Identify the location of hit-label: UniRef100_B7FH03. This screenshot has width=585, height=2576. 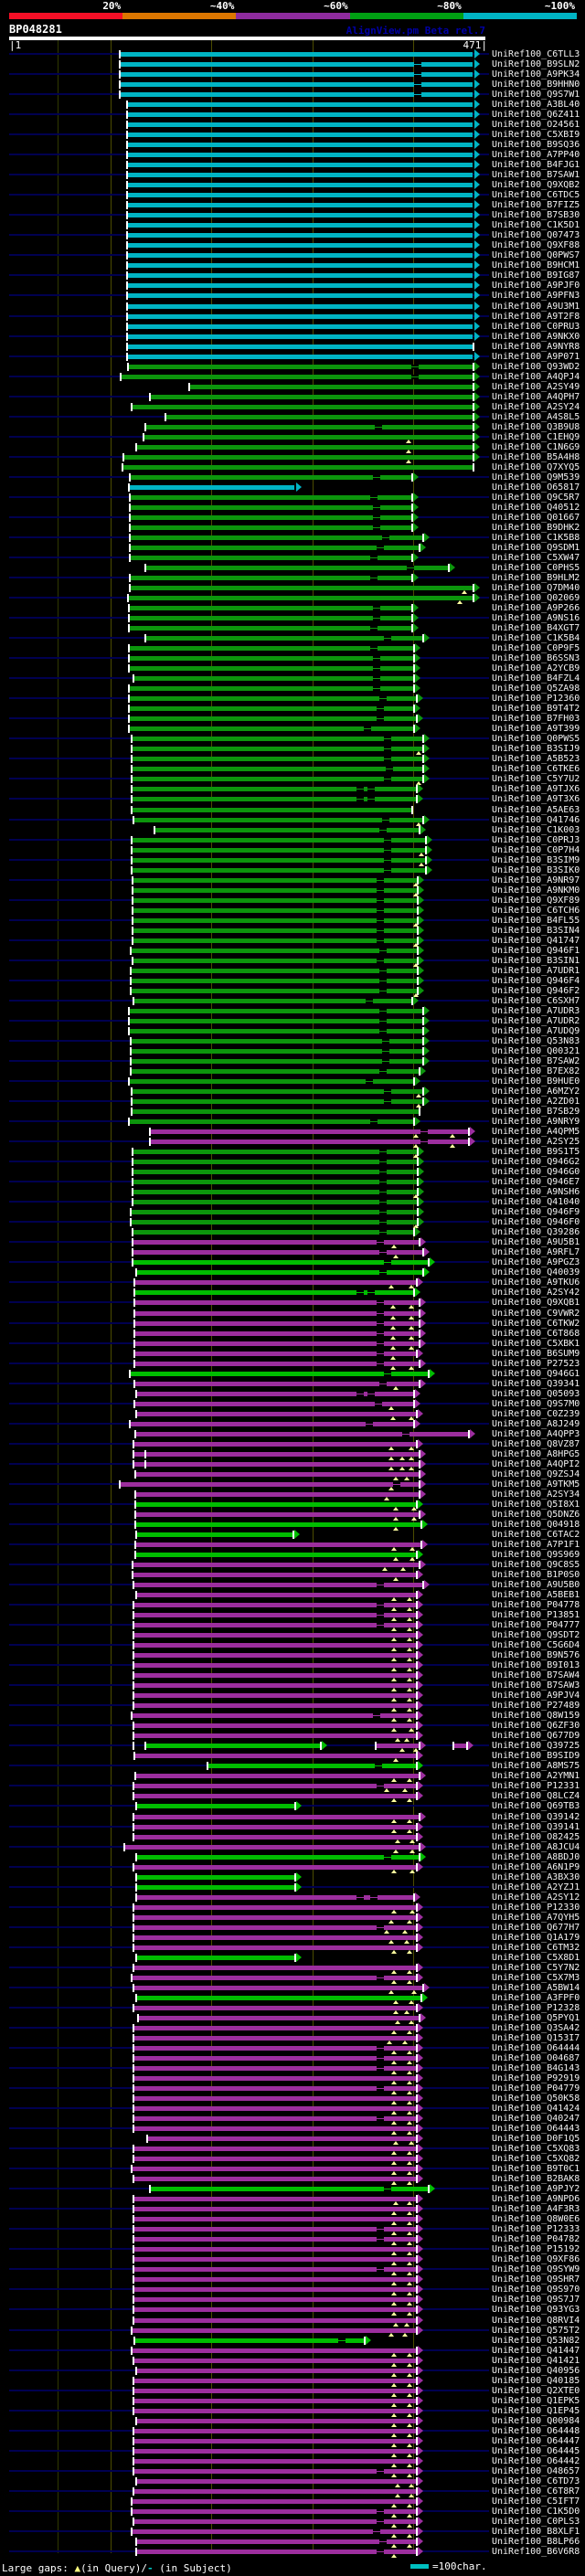
(536, 719).